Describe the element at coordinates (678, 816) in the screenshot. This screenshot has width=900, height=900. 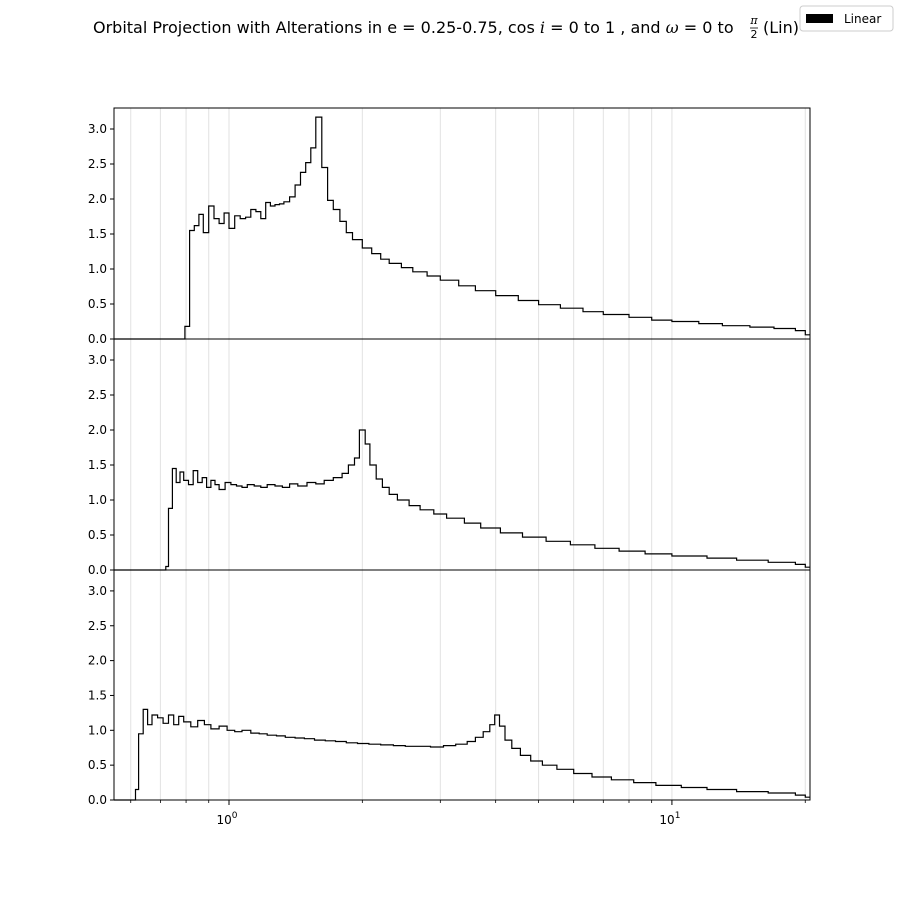
I see `x-tick-exponent: 1` at that location.